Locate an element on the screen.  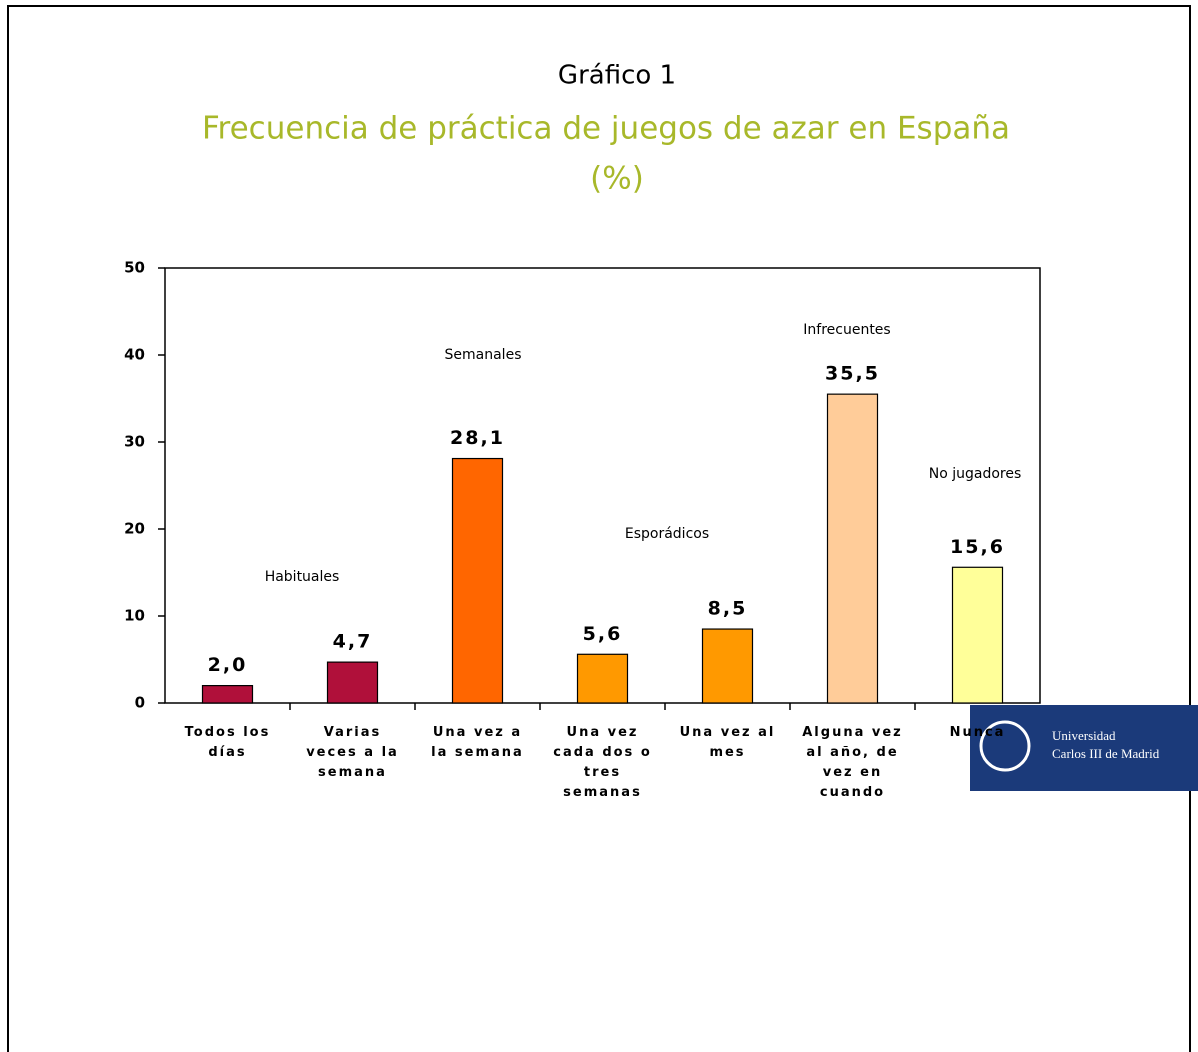
group-annotation: Semanales is located at coordinates (483, 355).